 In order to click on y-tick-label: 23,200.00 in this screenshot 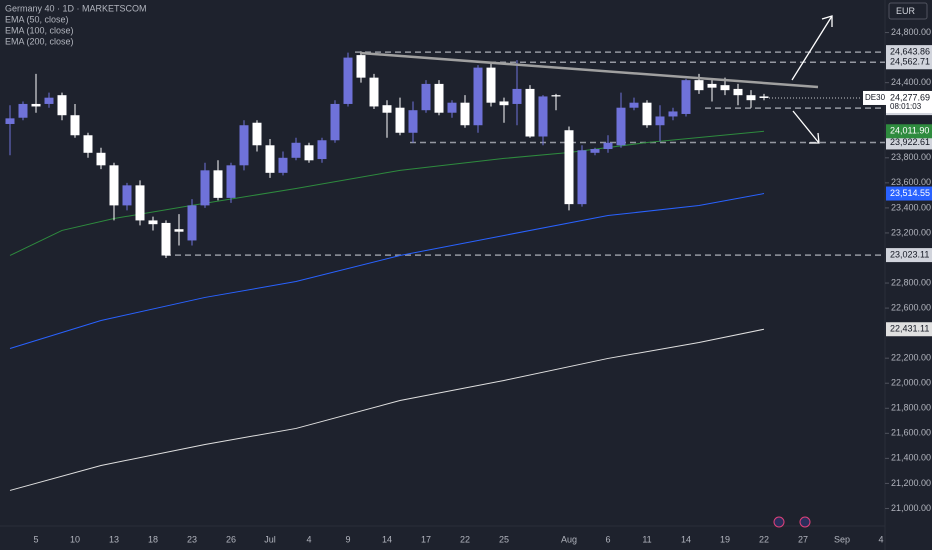, I will do `click(911, 232)`.